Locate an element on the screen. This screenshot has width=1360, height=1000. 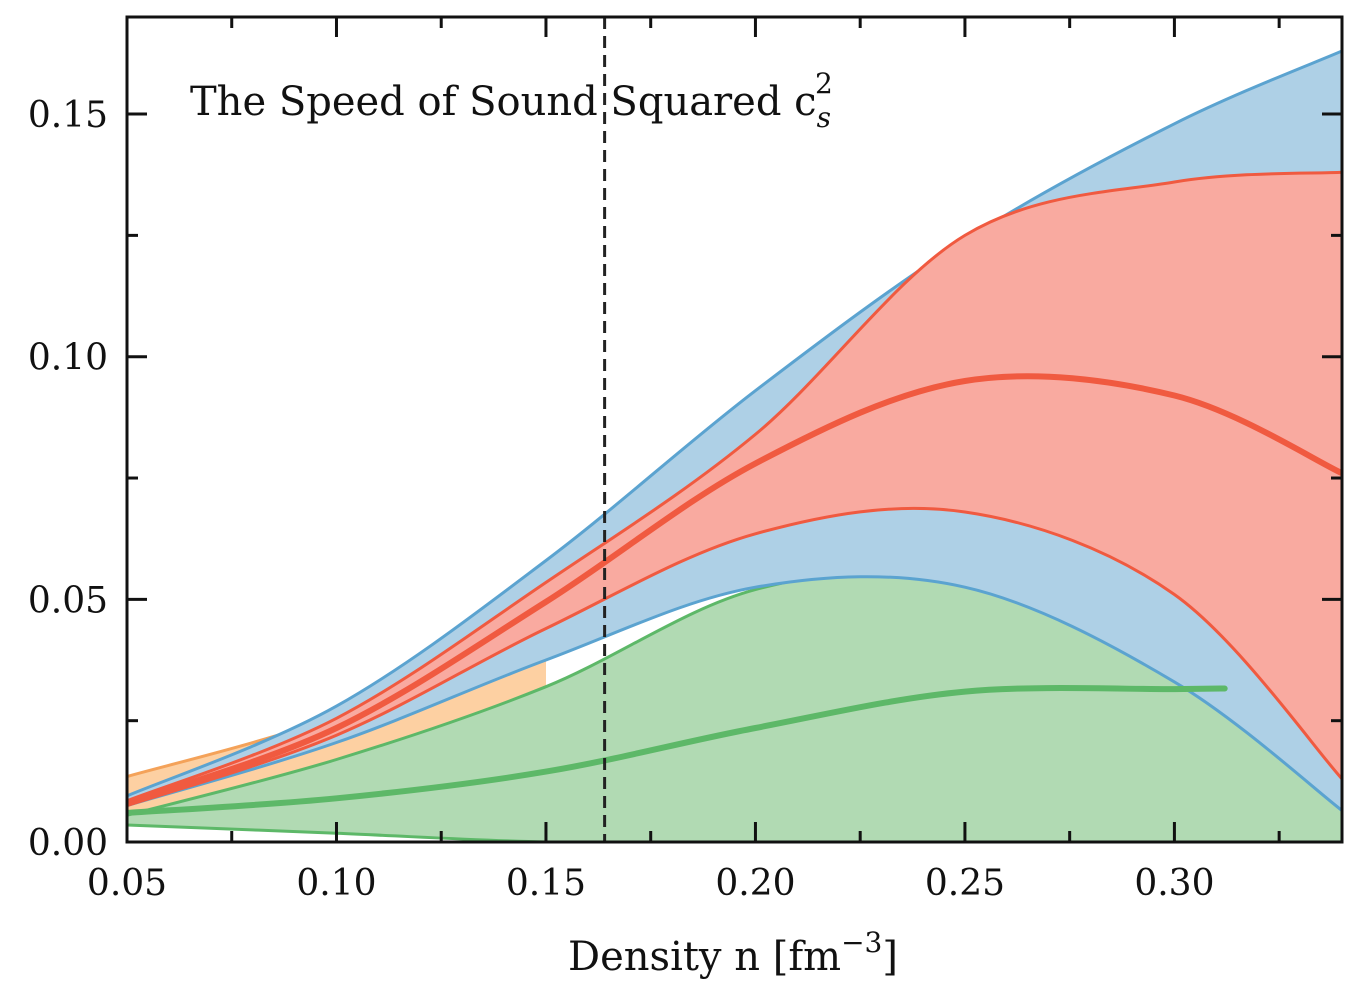
x-axis-title-close: ] is located at coordinates (890, 957).